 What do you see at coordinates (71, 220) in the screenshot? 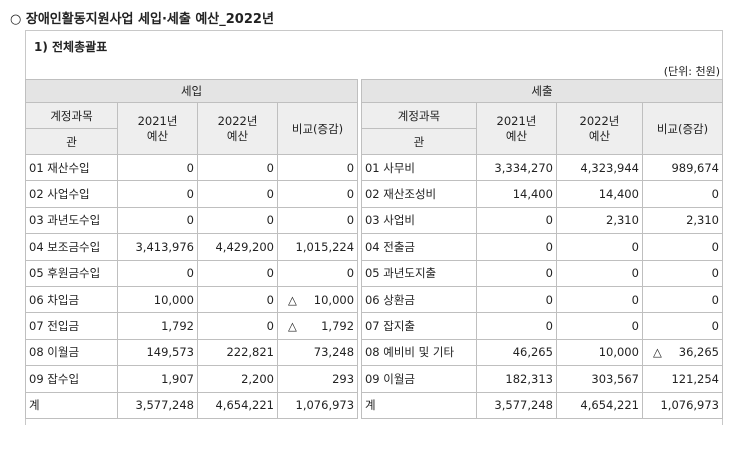
I see `account-name-cell: 03 과년도수입` at bounding box center [71, 220].